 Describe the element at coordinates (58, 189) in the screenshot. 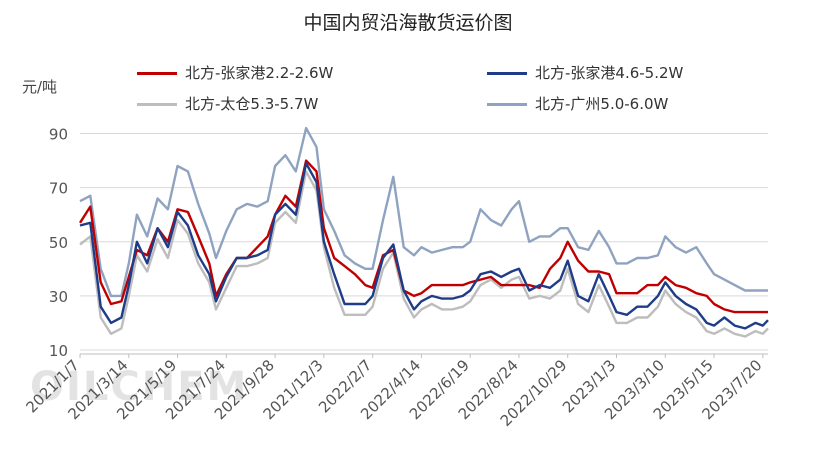

I see `y-tick-label: 70` at that location.